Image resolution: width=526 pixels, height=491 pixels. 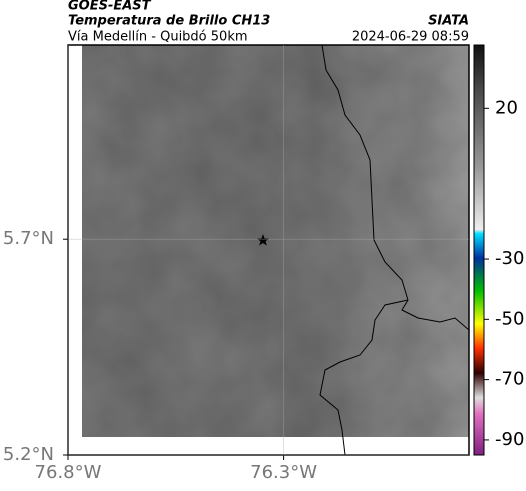 I want to click on datetime: 2024-06-29 08:59, so click(x=410, y=37).